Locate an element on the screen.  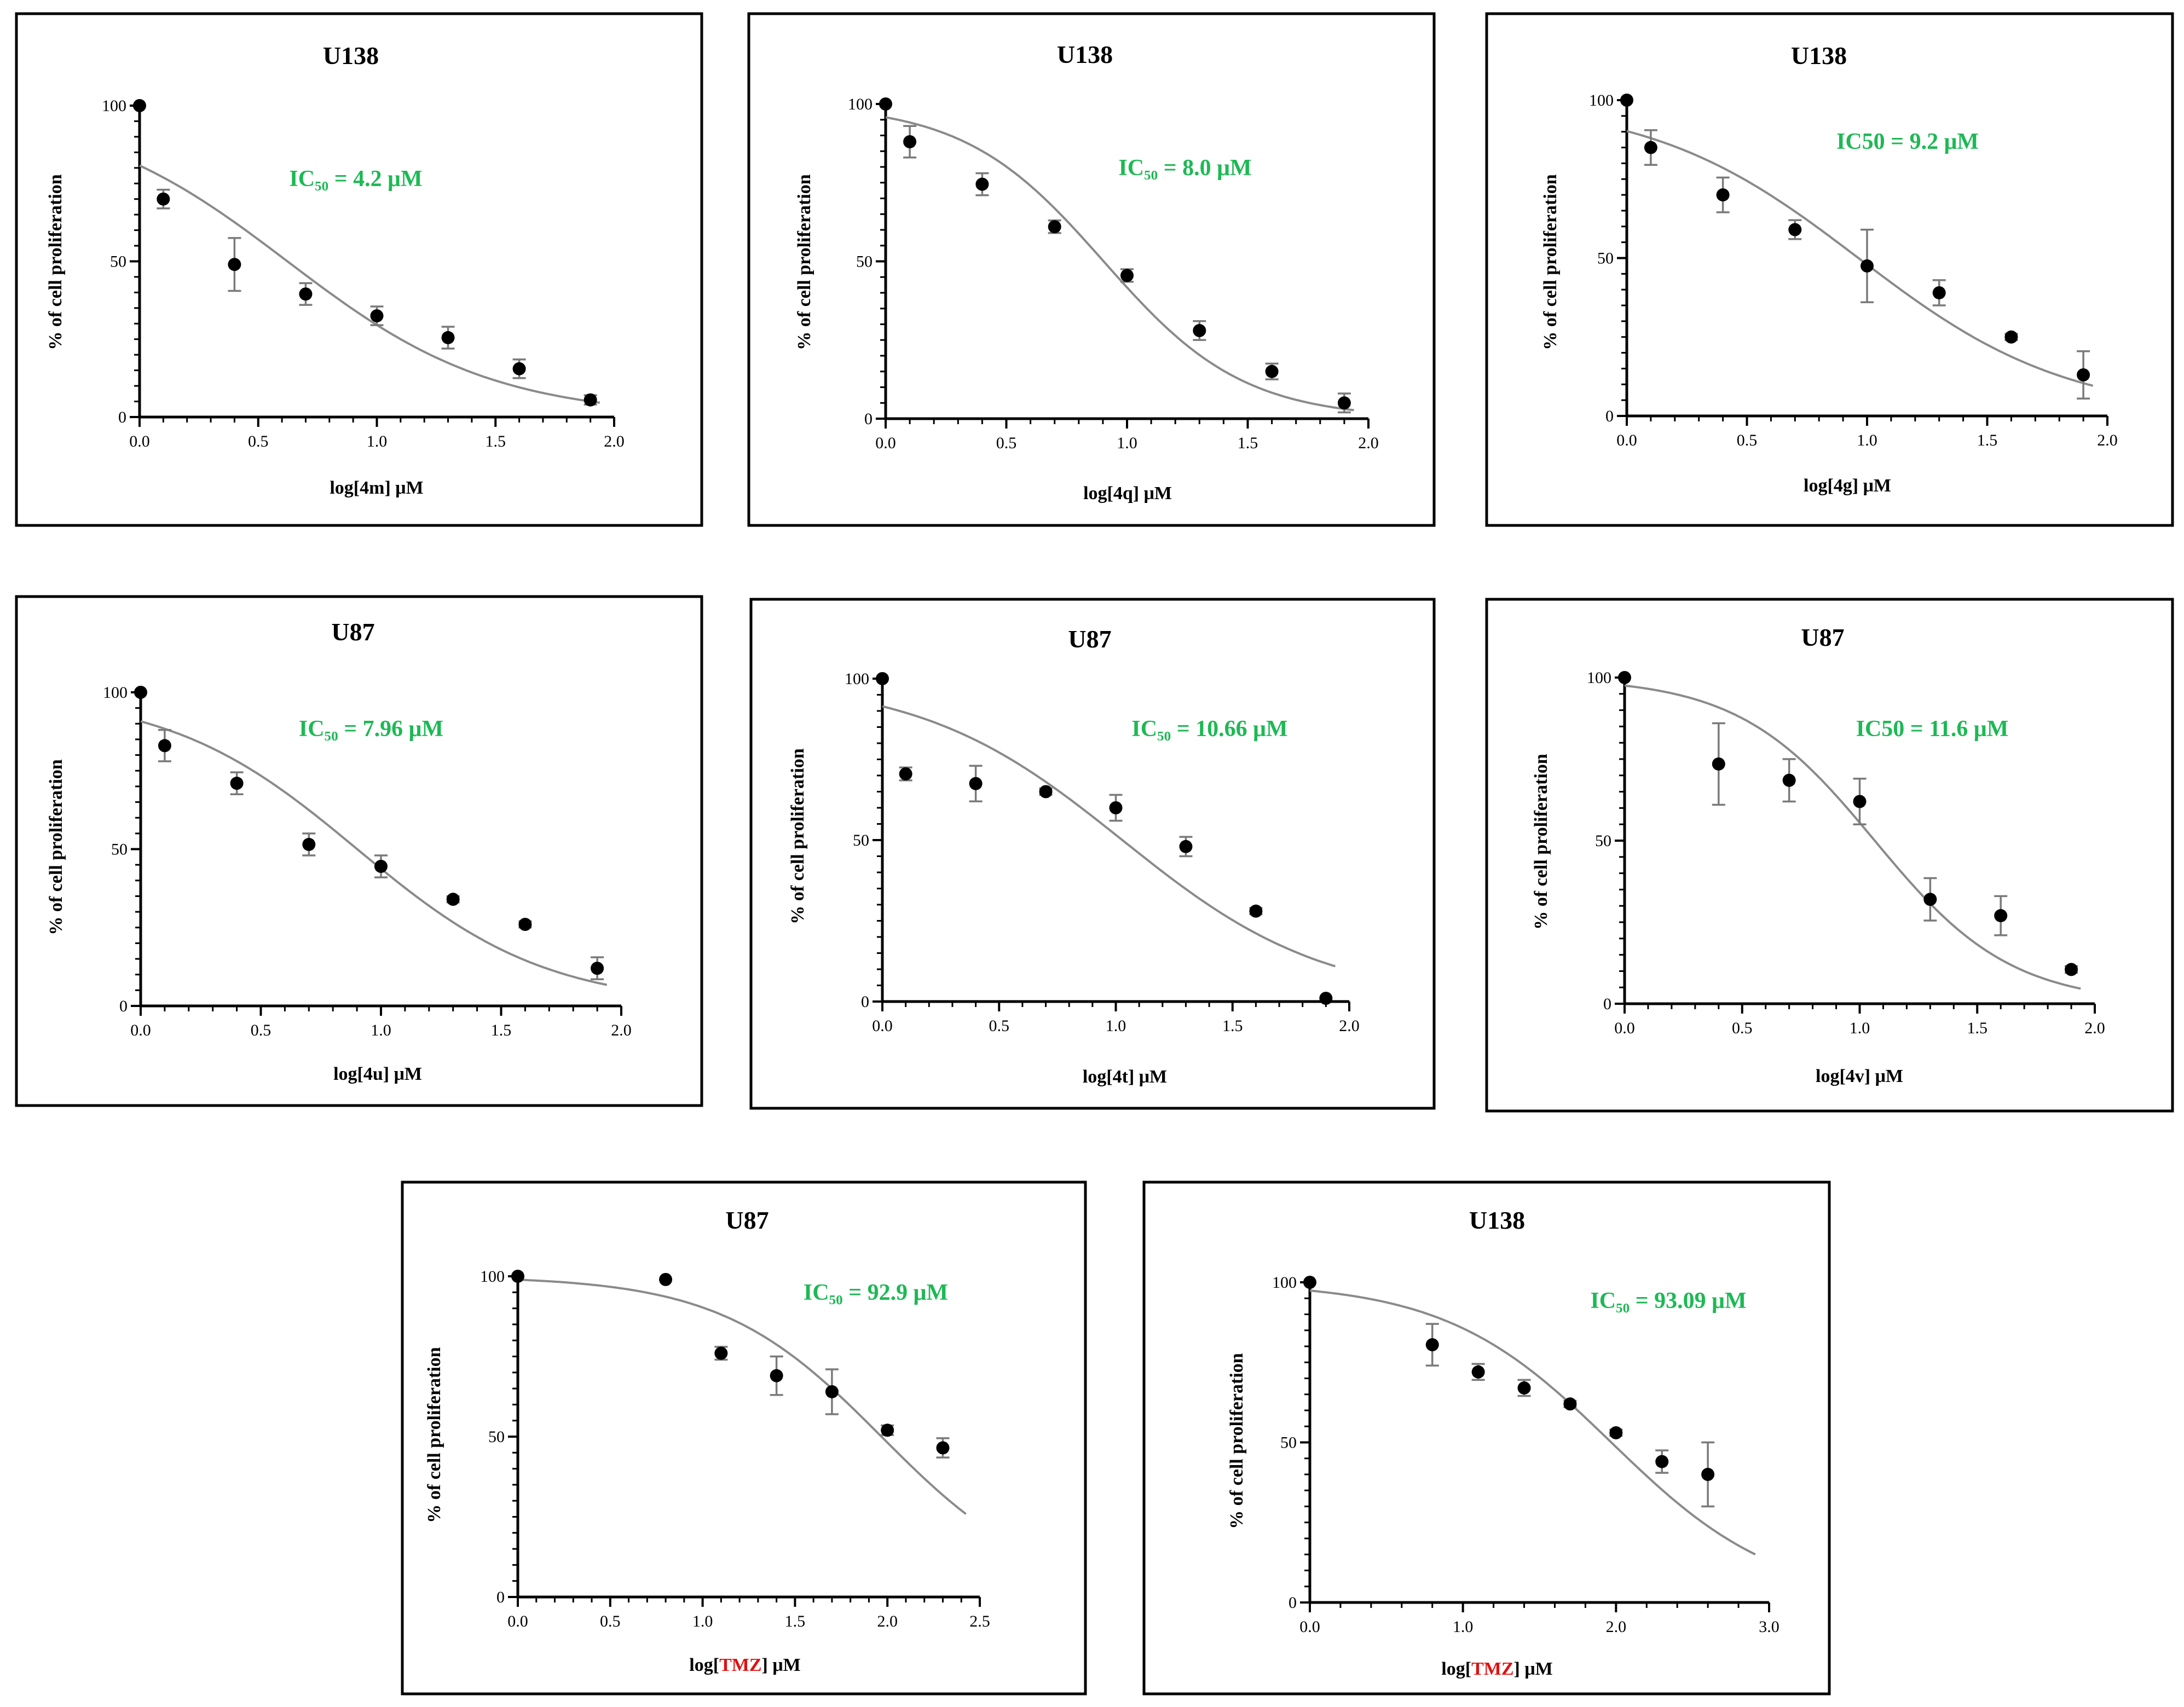
x-axis-title: log[4q] μM is located at coordinates (1127, 493).